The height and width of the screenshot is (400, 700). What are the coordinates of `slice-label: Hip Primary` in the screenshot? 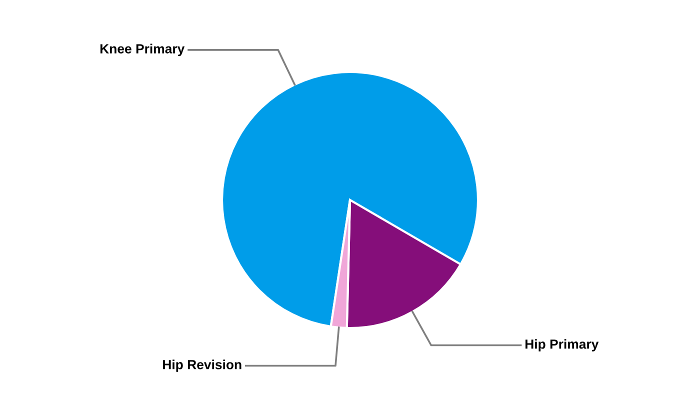 It's located at (562, 345).